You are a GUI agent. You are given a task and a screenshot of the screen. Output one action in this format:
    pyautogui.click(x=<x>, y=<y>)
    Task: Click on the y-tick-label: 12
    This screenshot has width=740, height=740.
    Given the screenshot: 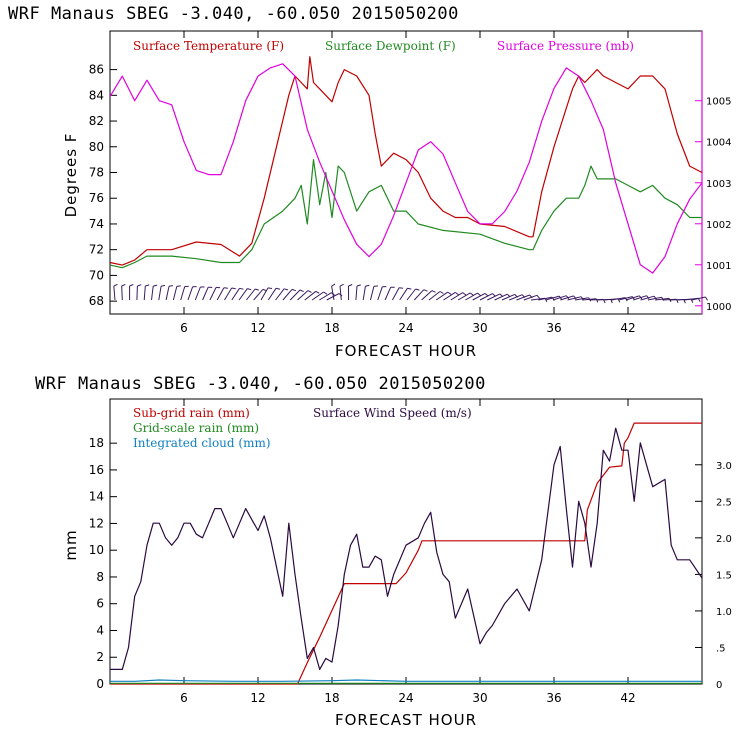 What is the action you would take?
    pyautogui.click(x=96, y=523)
    